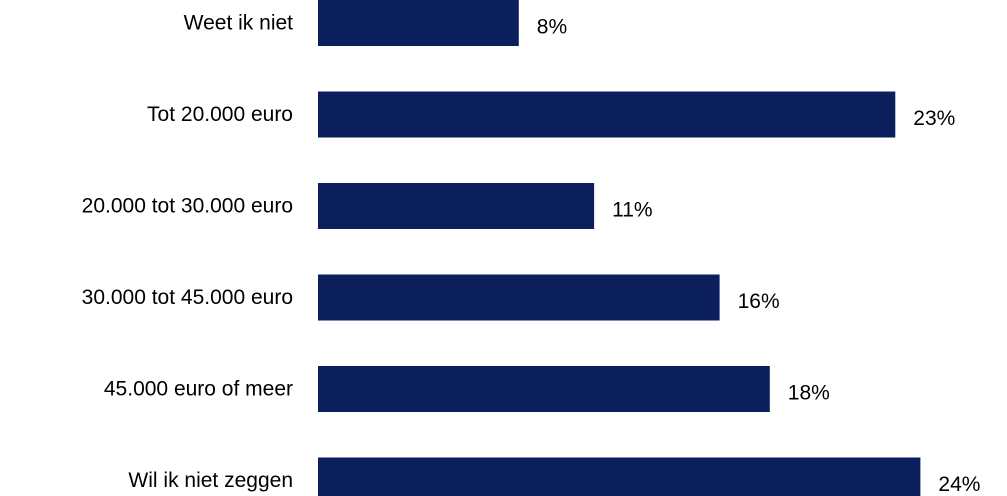  What do you see at coordinates (934, 118) in the screenshot?
I see `value-label-2: 23%` at bounding box center [934, 118].